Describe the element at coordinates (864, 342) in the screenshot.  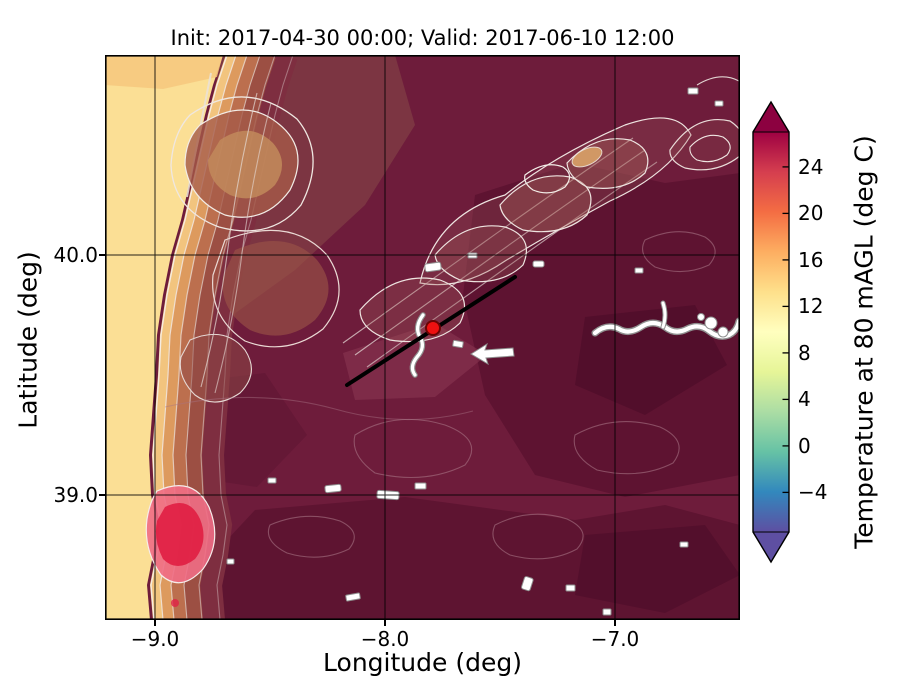
I see `colorbar-label: Temperature at 80 mAGL (deg C)` at that location.